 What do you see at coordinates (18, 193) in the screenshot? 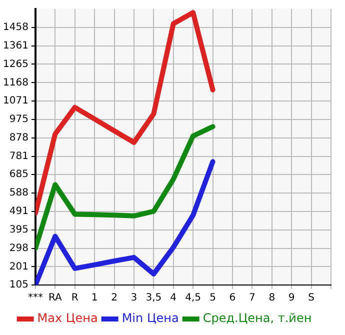
I see `y-tick-label: 588` at bounding box center [18, 193].